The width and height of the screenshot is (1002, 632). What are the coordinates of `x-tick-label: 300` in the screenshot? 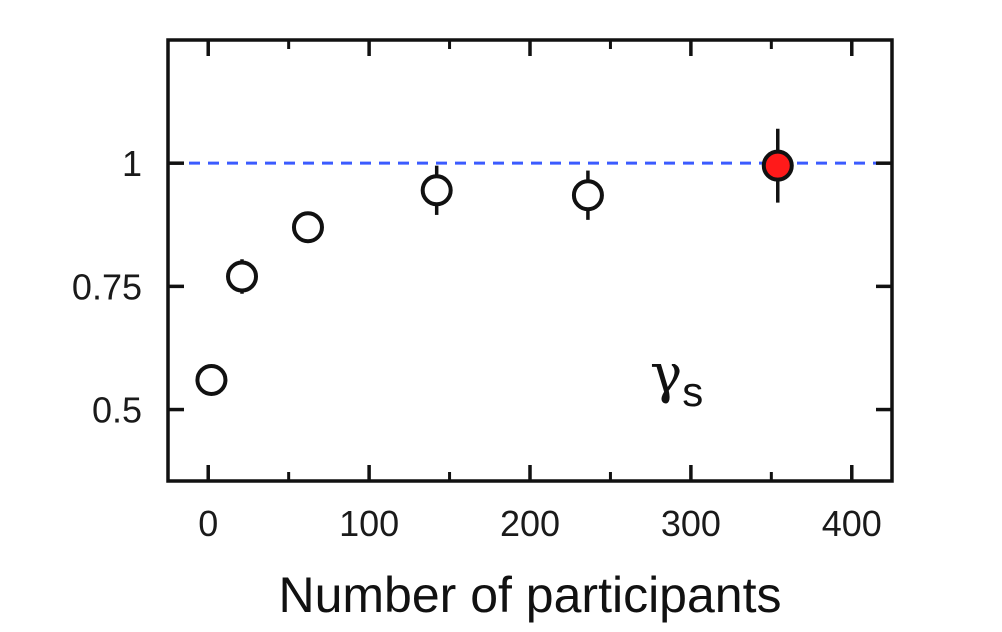 It's located at (691, 523).